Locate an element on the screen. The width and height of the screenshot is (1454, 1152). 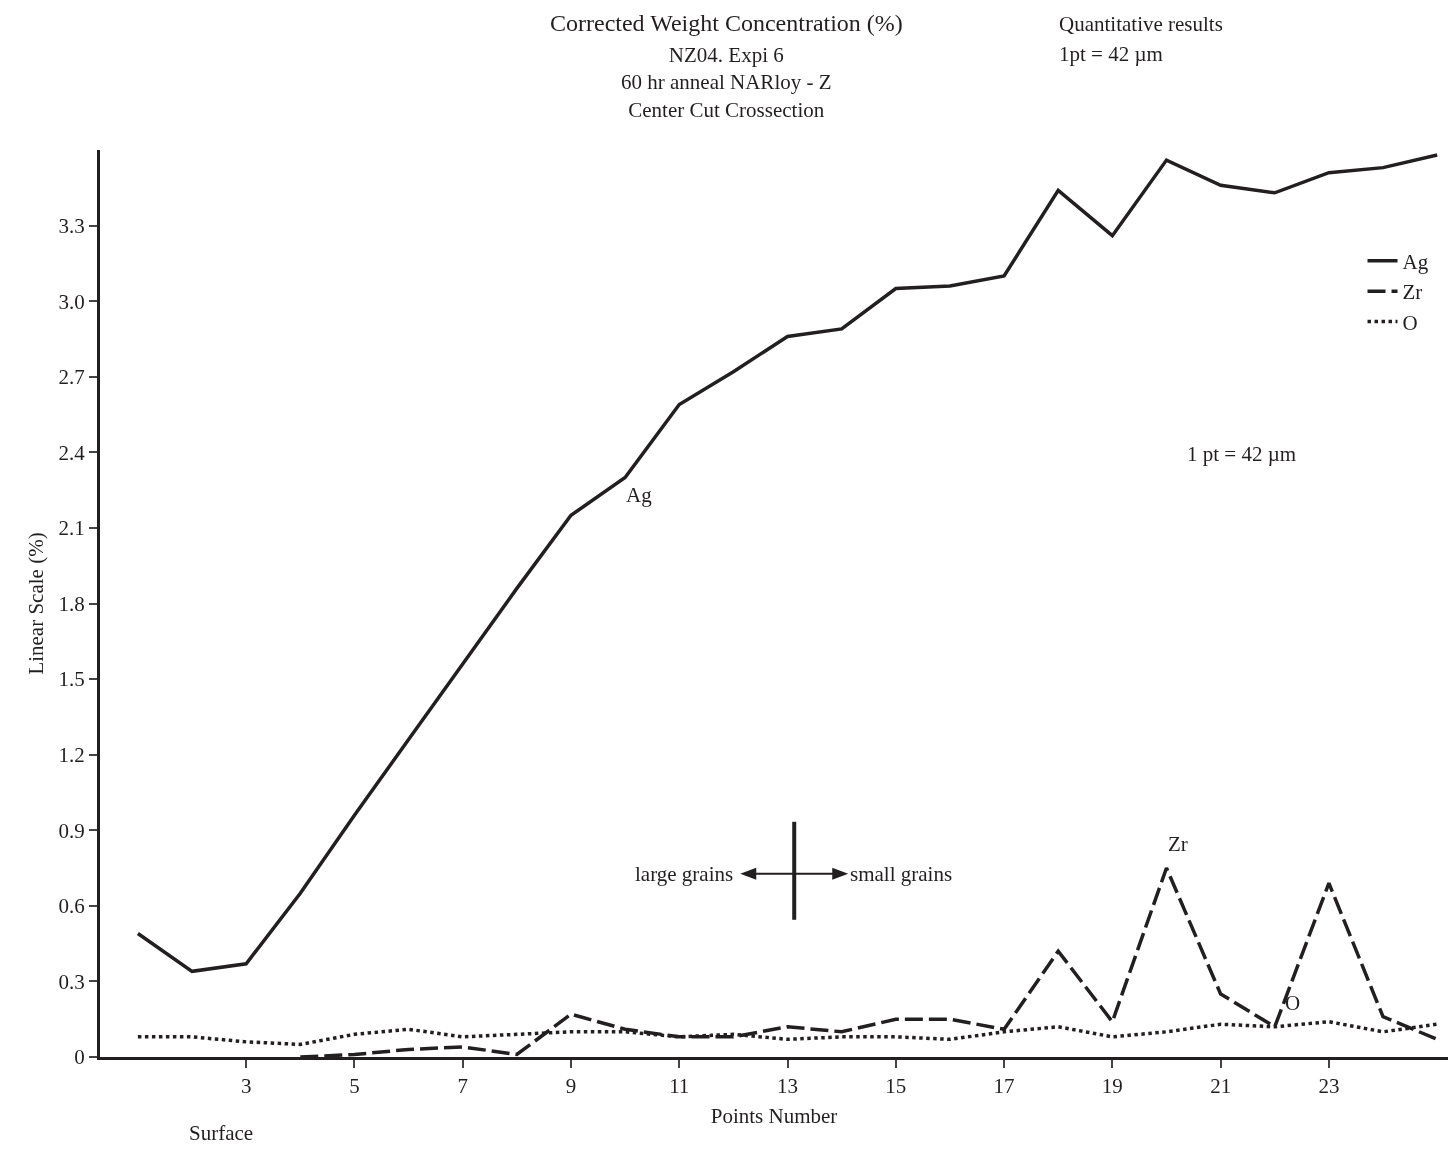
annotation: 1 pt = 42 µm is located at coordinates (1242, 454).